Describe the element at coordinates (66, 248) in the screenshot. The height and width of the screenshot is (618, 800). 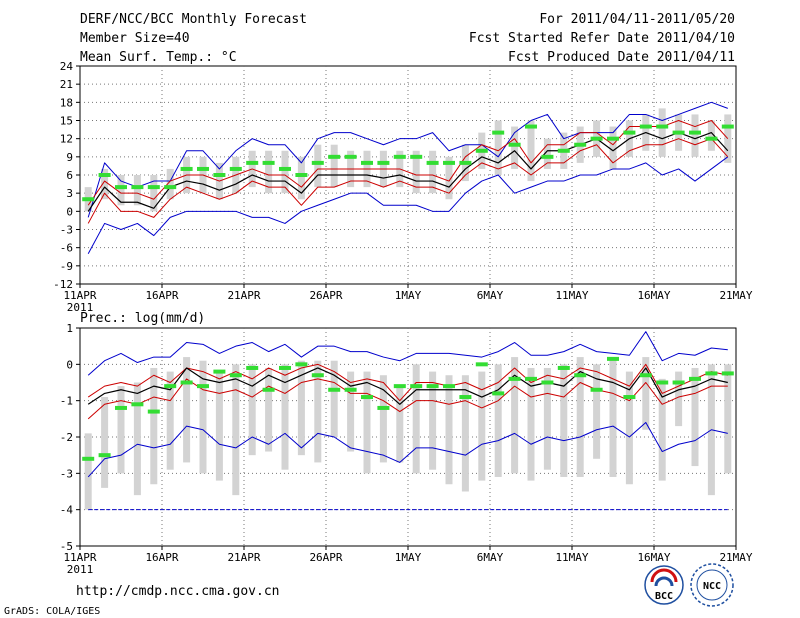
I see `temp-ytick-label: -6` at that location.